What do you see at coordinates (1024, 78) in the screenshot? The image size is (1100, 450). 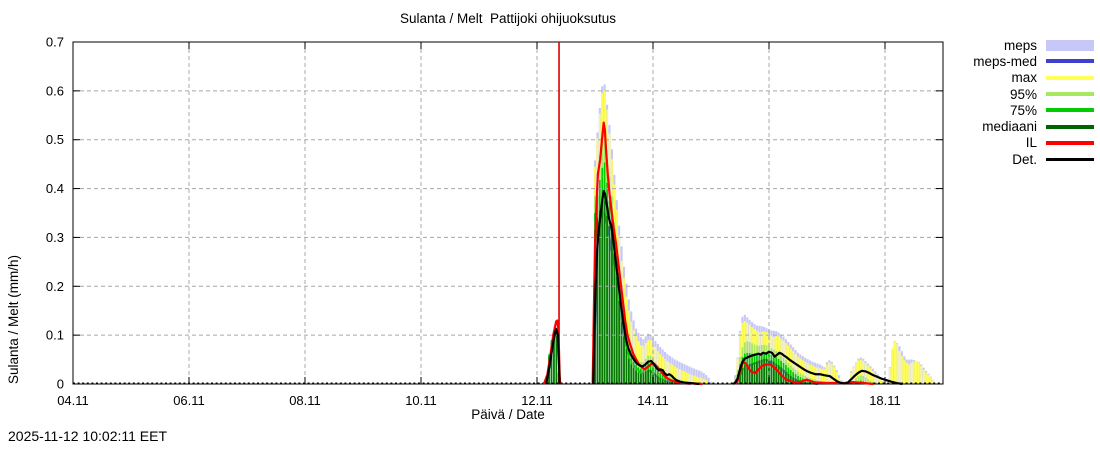 I see `legend-label: max` at bounding box center [1024, 78].